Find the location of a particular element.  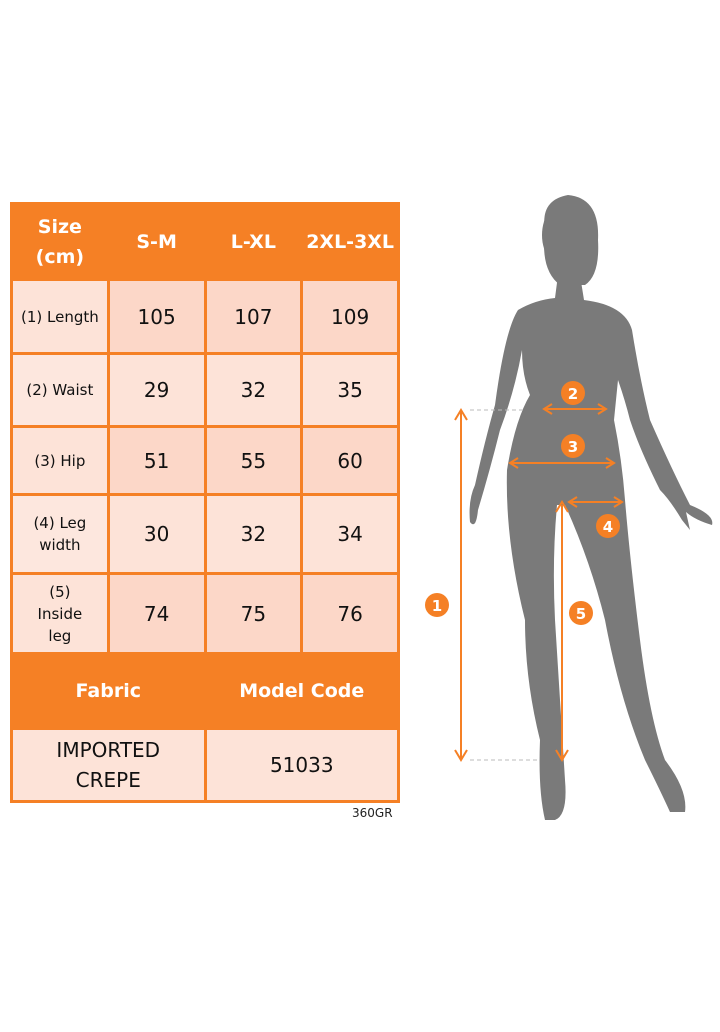

cell: 105 is located at coordinates (156, 316).